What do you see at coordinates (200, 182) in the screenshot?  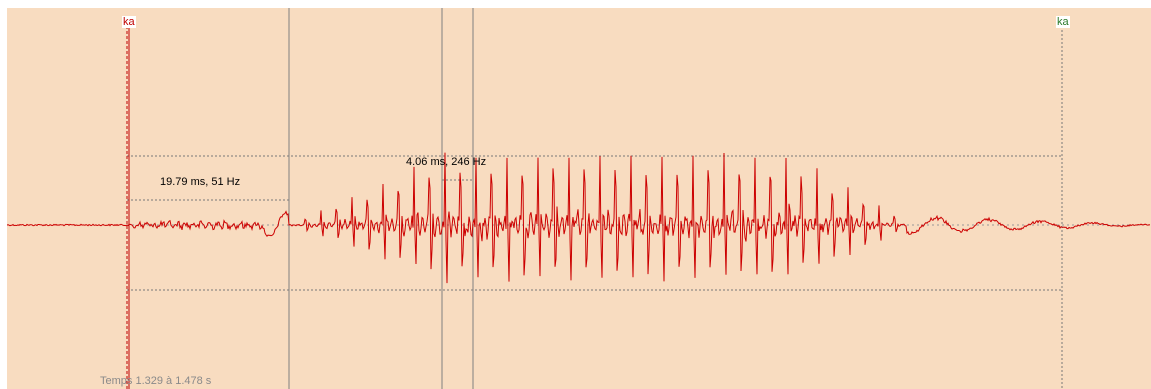 I see `long-period-measurement: 19.79 ms, 51 Hz` at bounding box center [200, 182].